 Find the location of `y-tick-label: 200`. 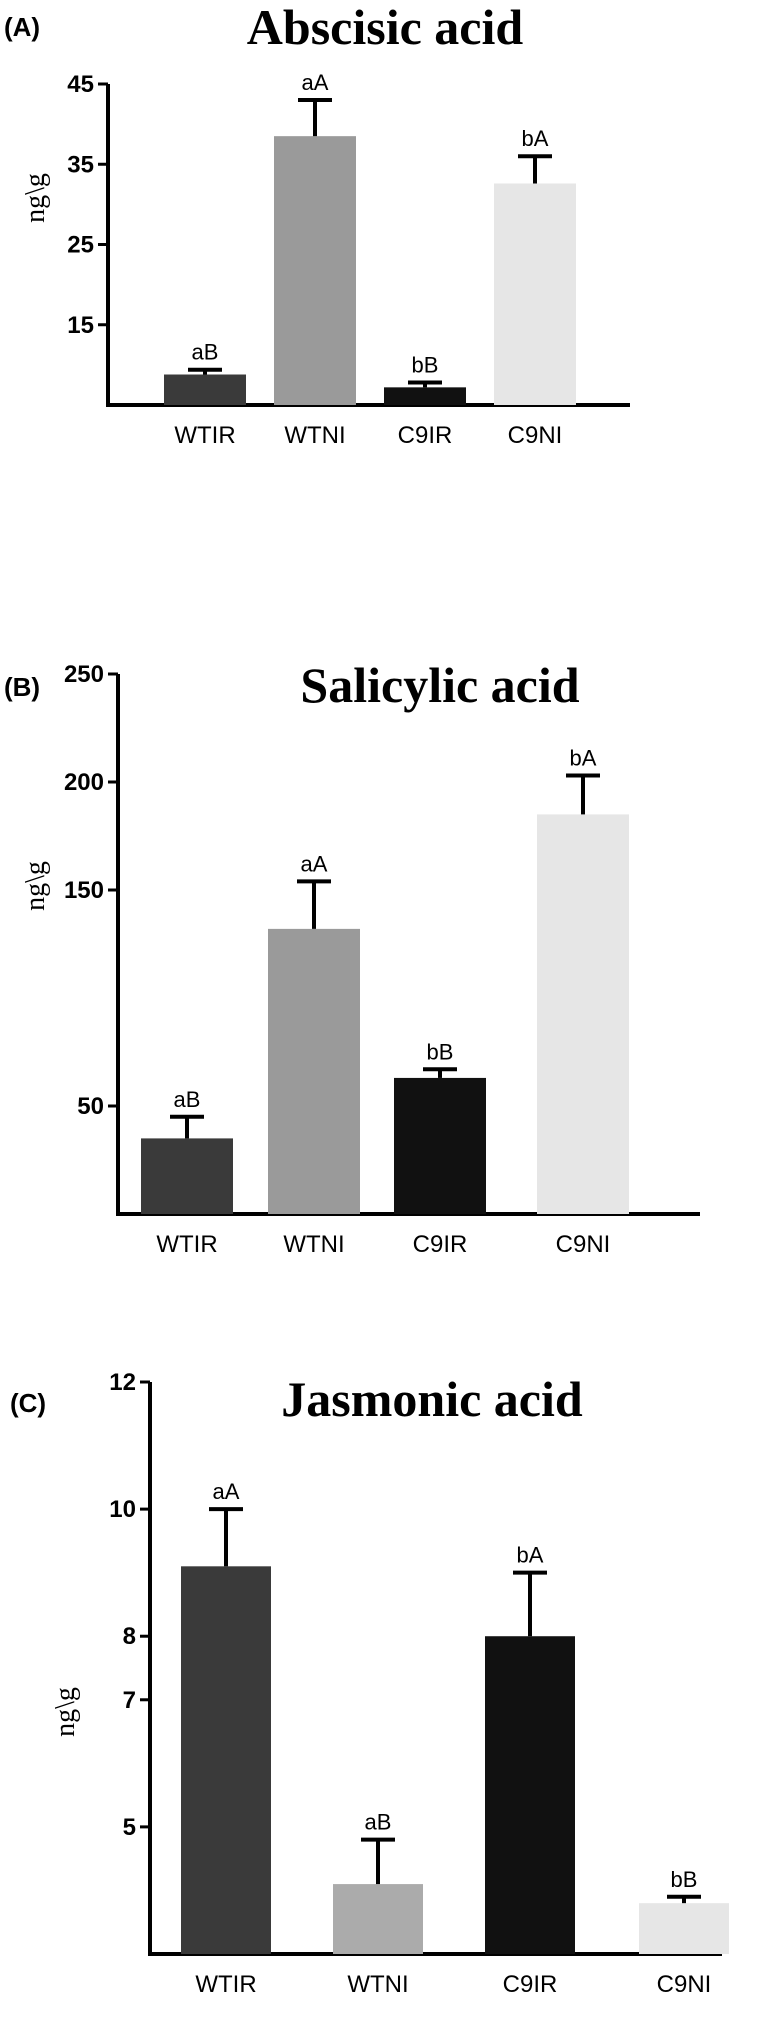

y-tick-label: 200 is located at coordinates (84, 782).